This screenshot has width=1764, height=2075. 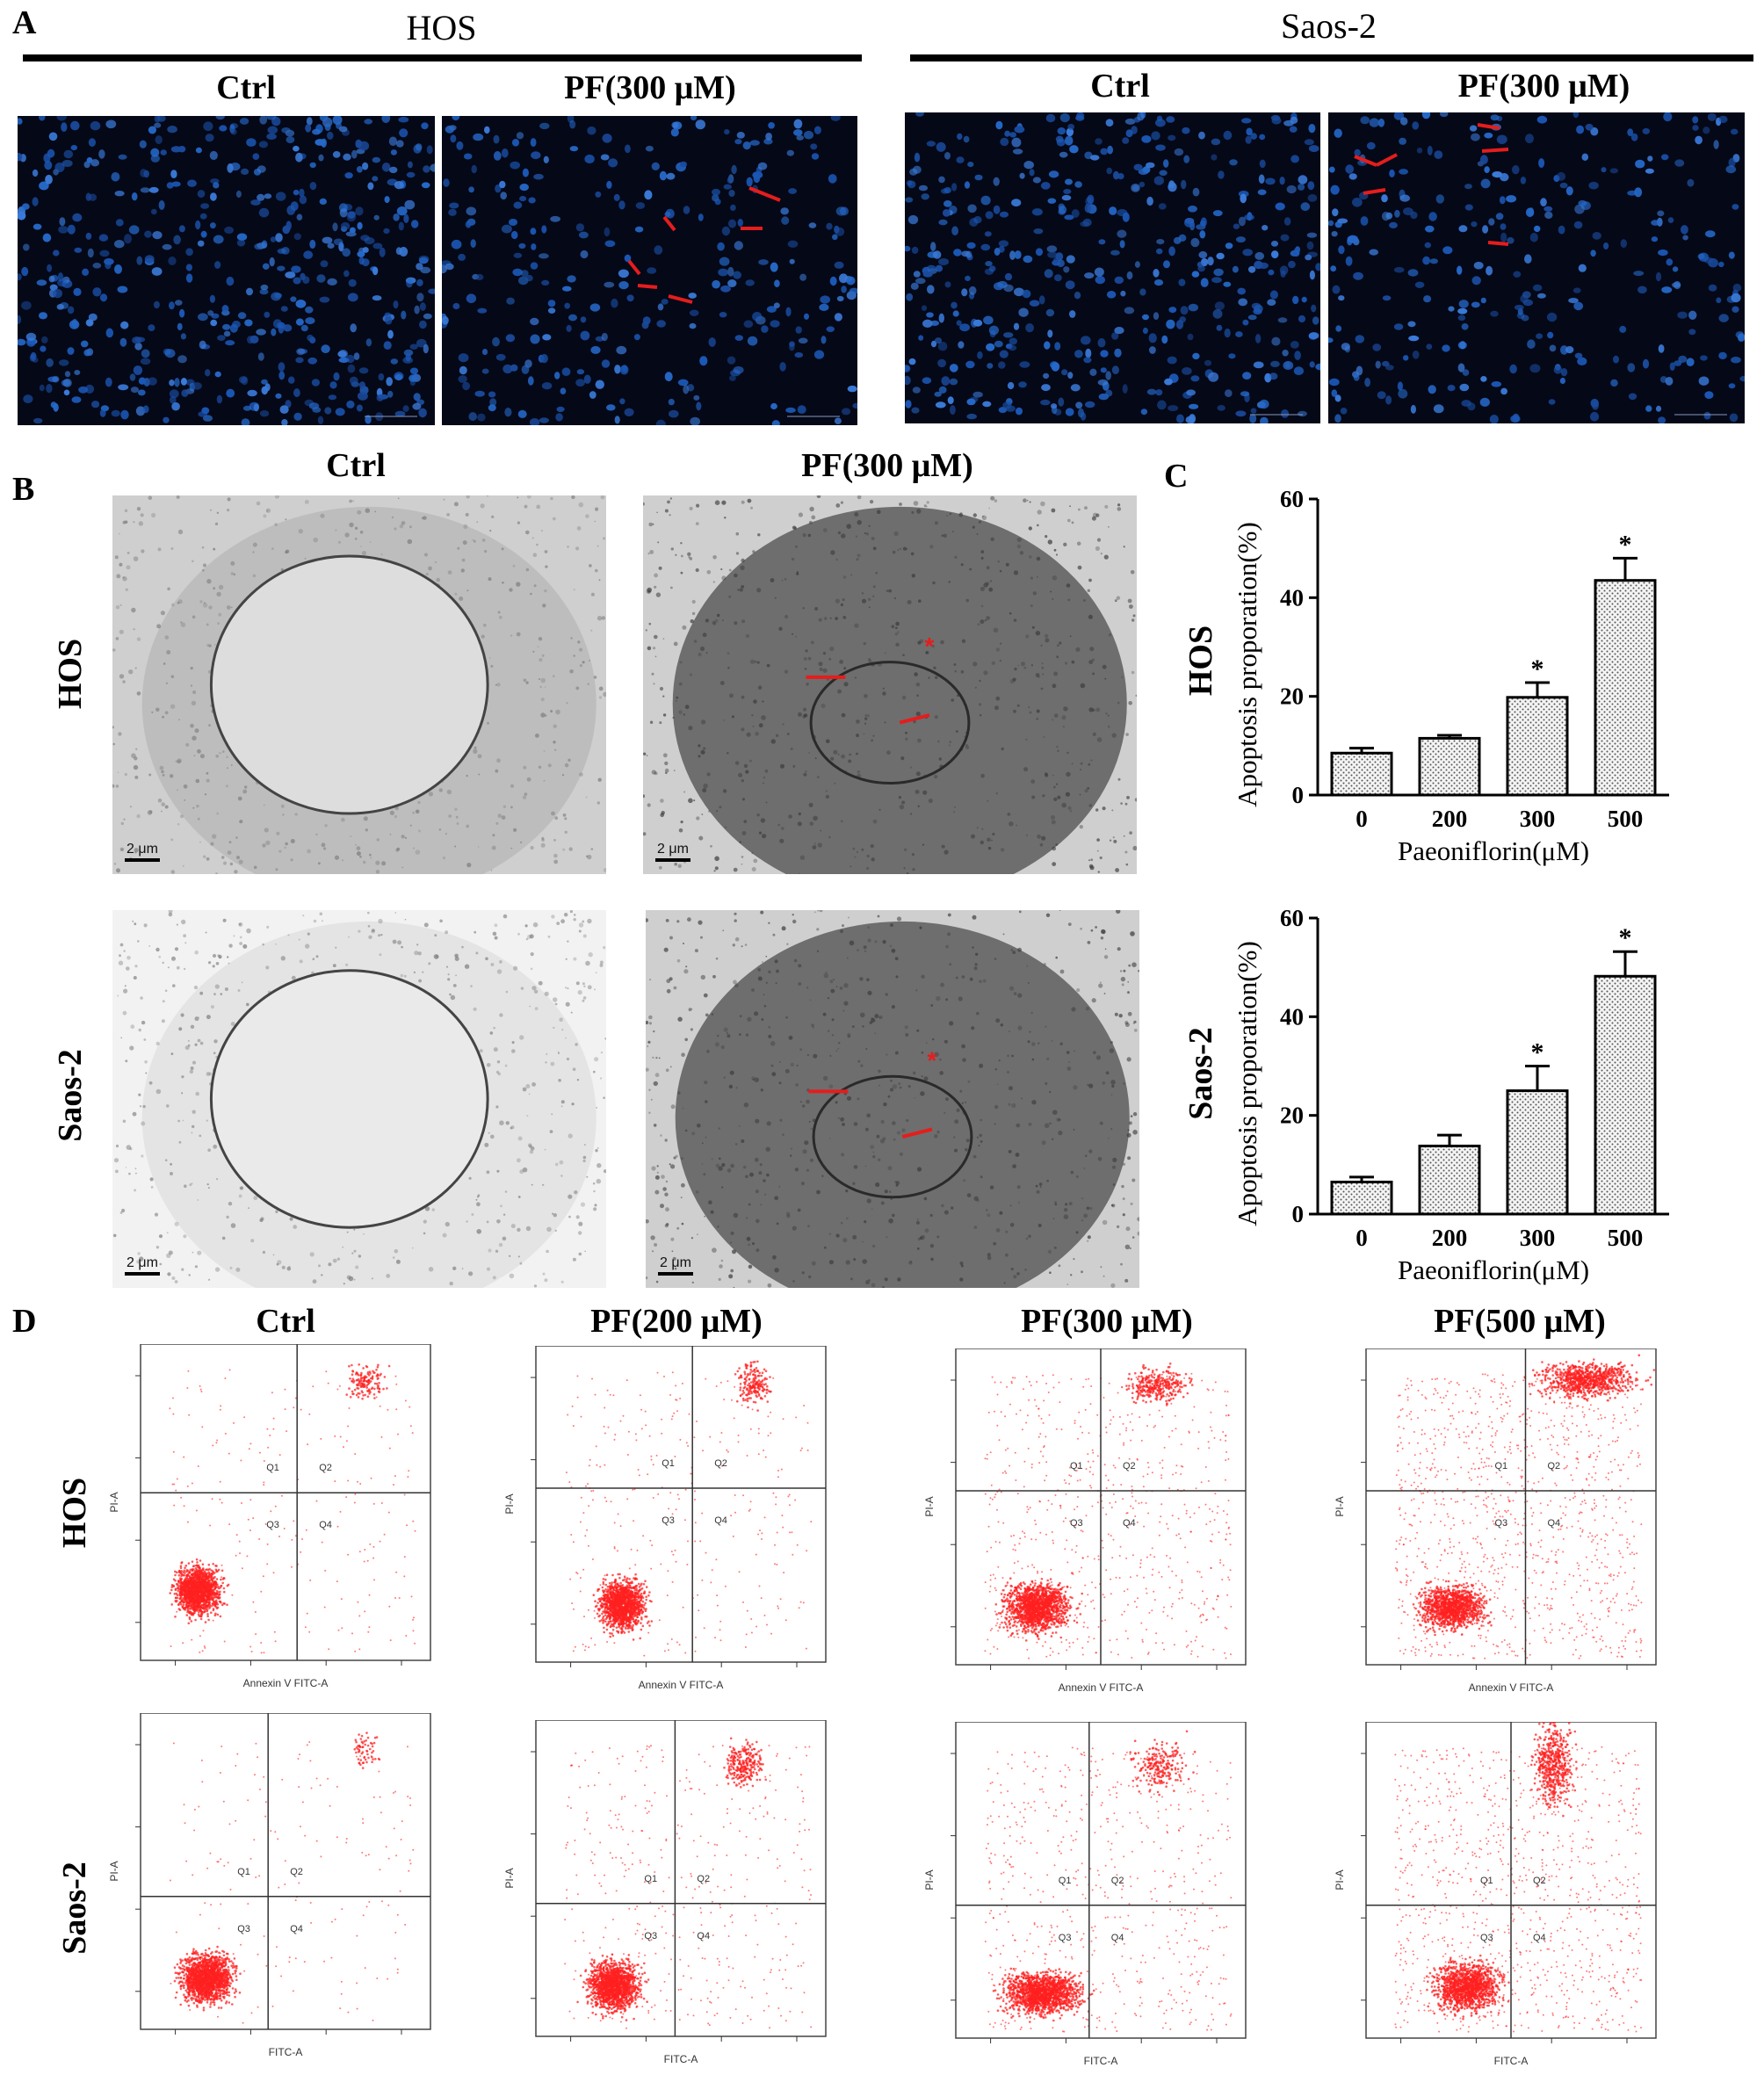 I want to click on panel-d-col-ctrl: Ctrl, so click(x=285, y=1321).